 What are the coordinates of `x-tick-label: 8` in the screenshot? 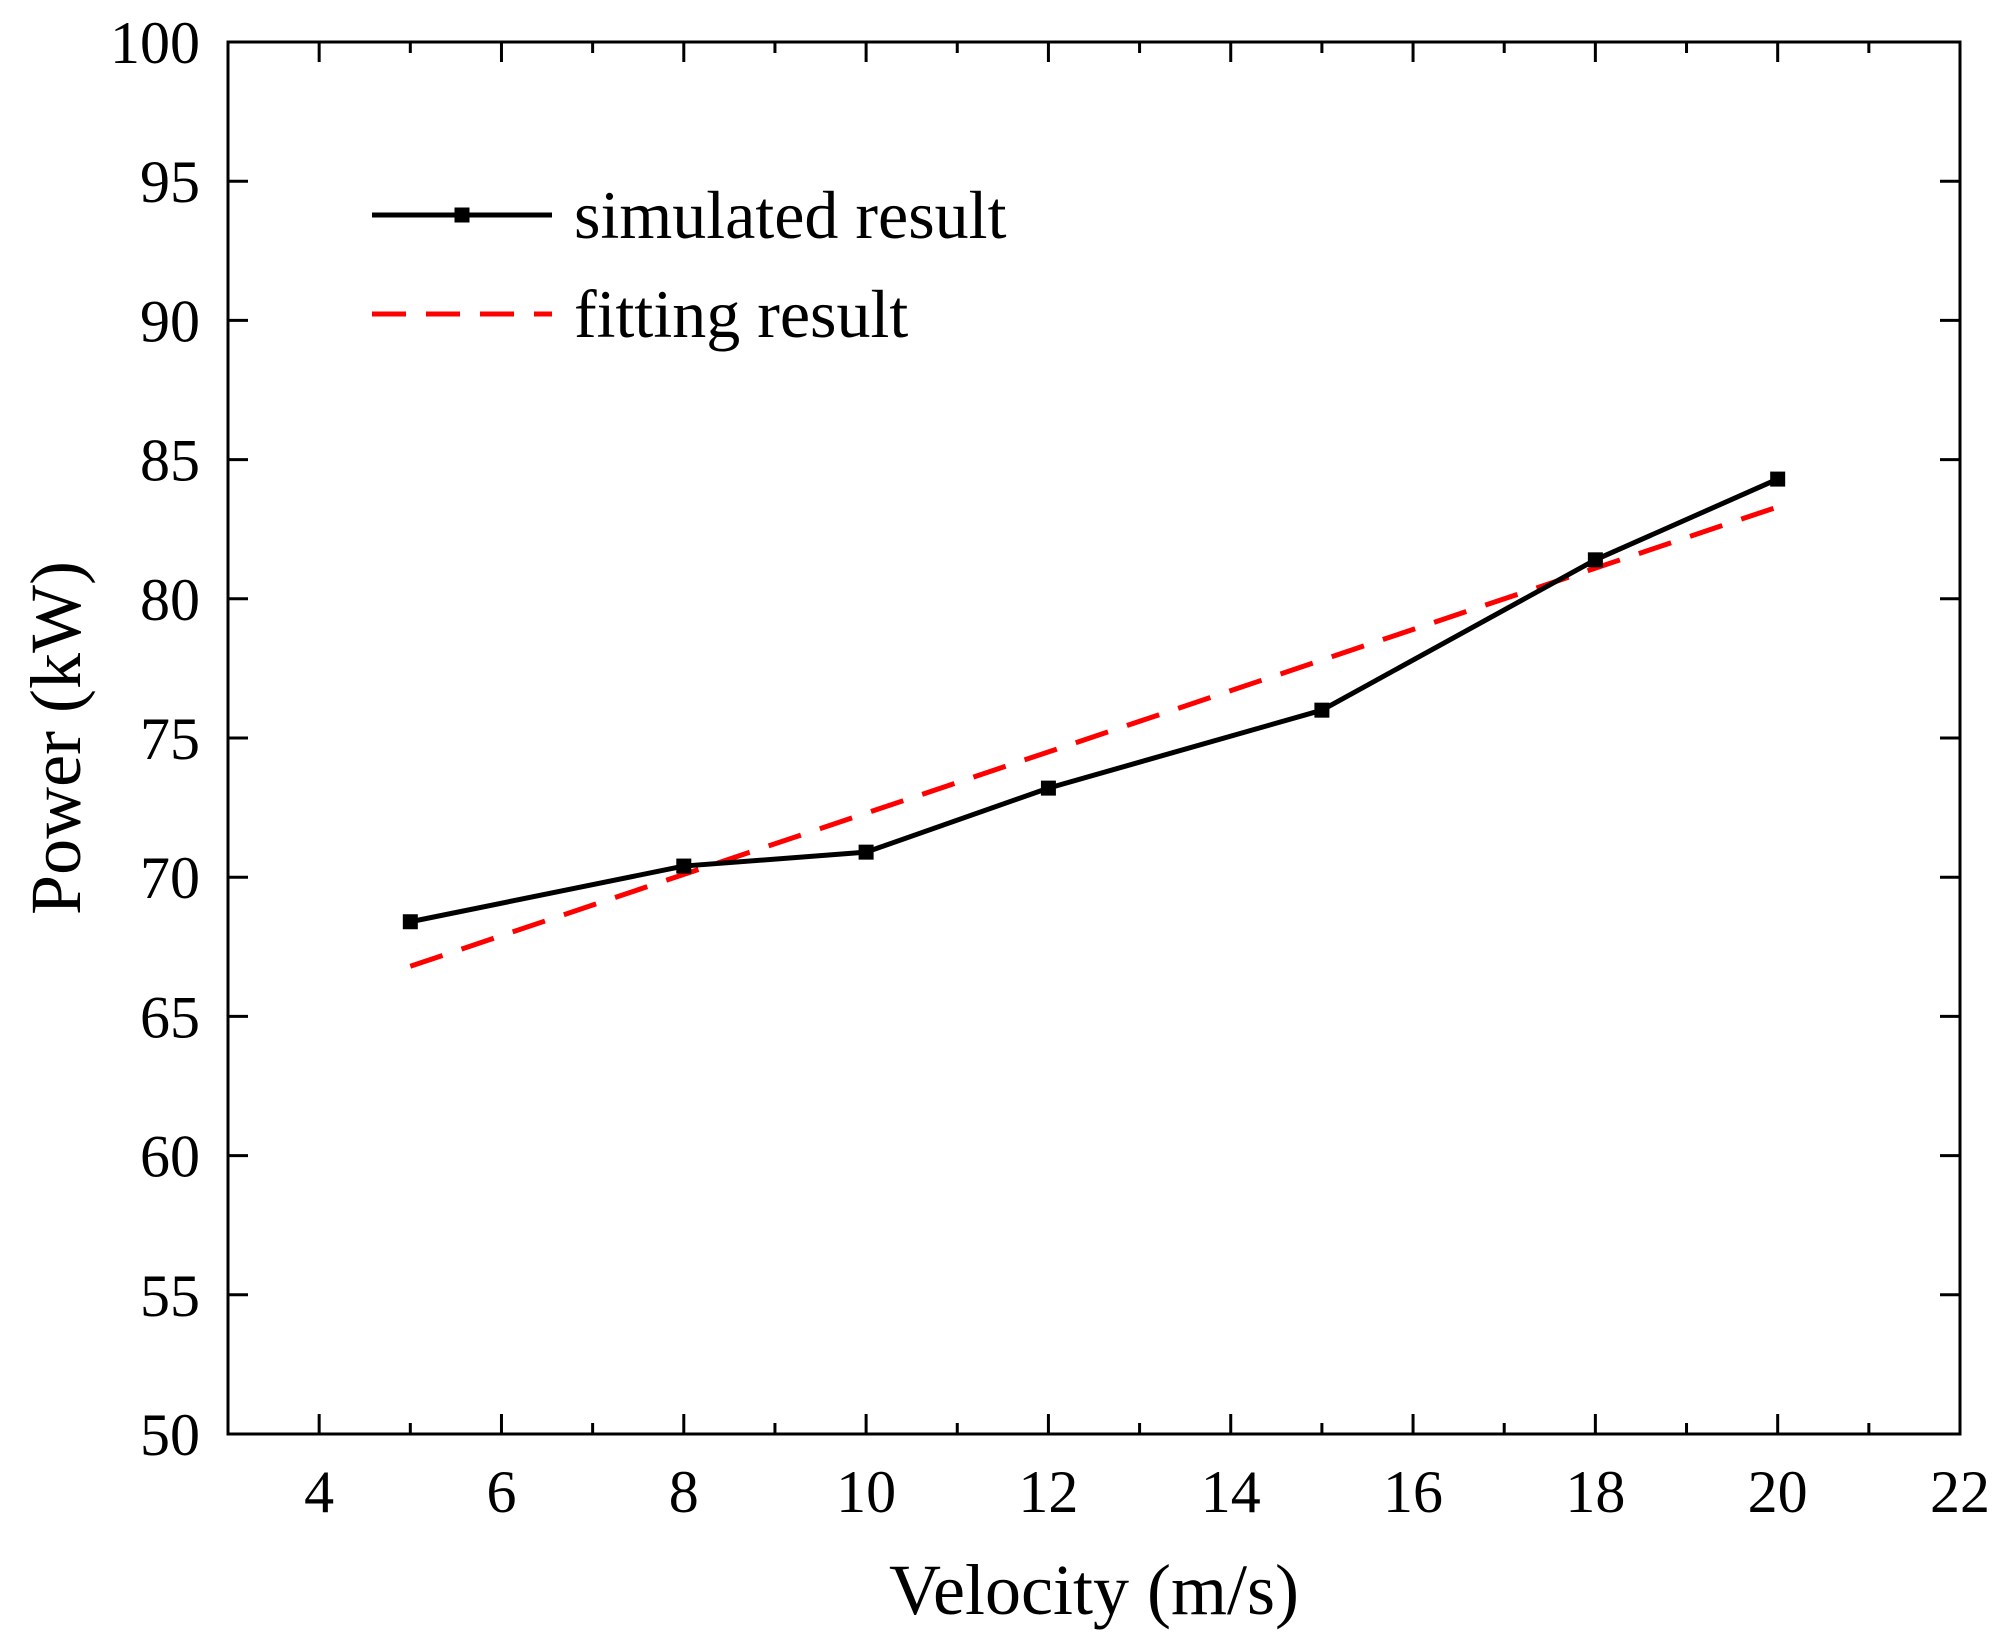 It's located at (684, 1492).